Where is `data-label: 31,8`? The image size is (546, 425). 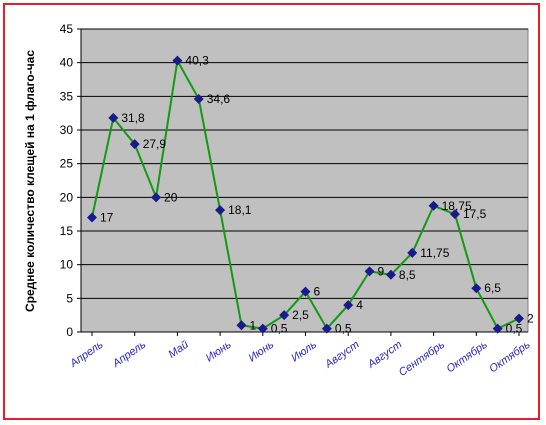
data-label: 31,8 is located at coordinates (133, 118).